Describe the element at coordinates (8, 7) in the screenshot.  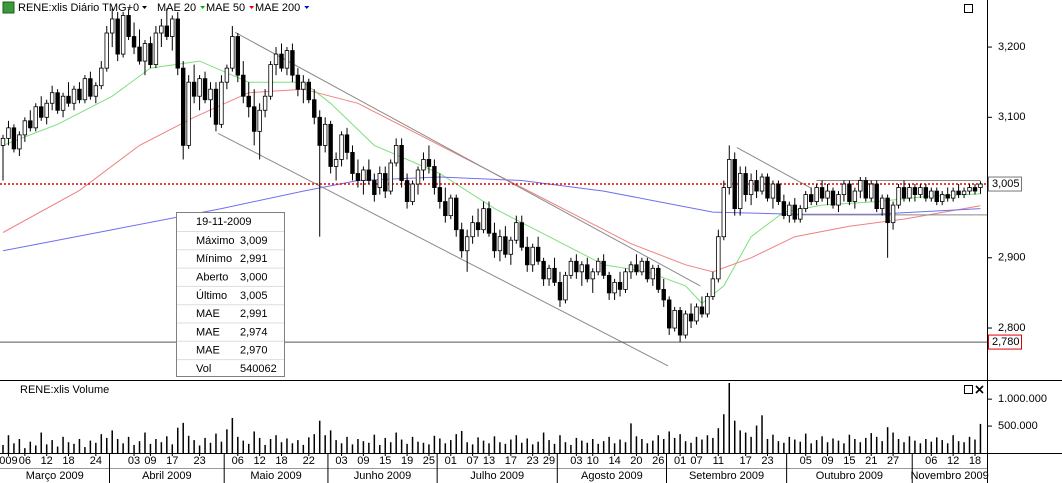
I see `chart-icon` at that location.